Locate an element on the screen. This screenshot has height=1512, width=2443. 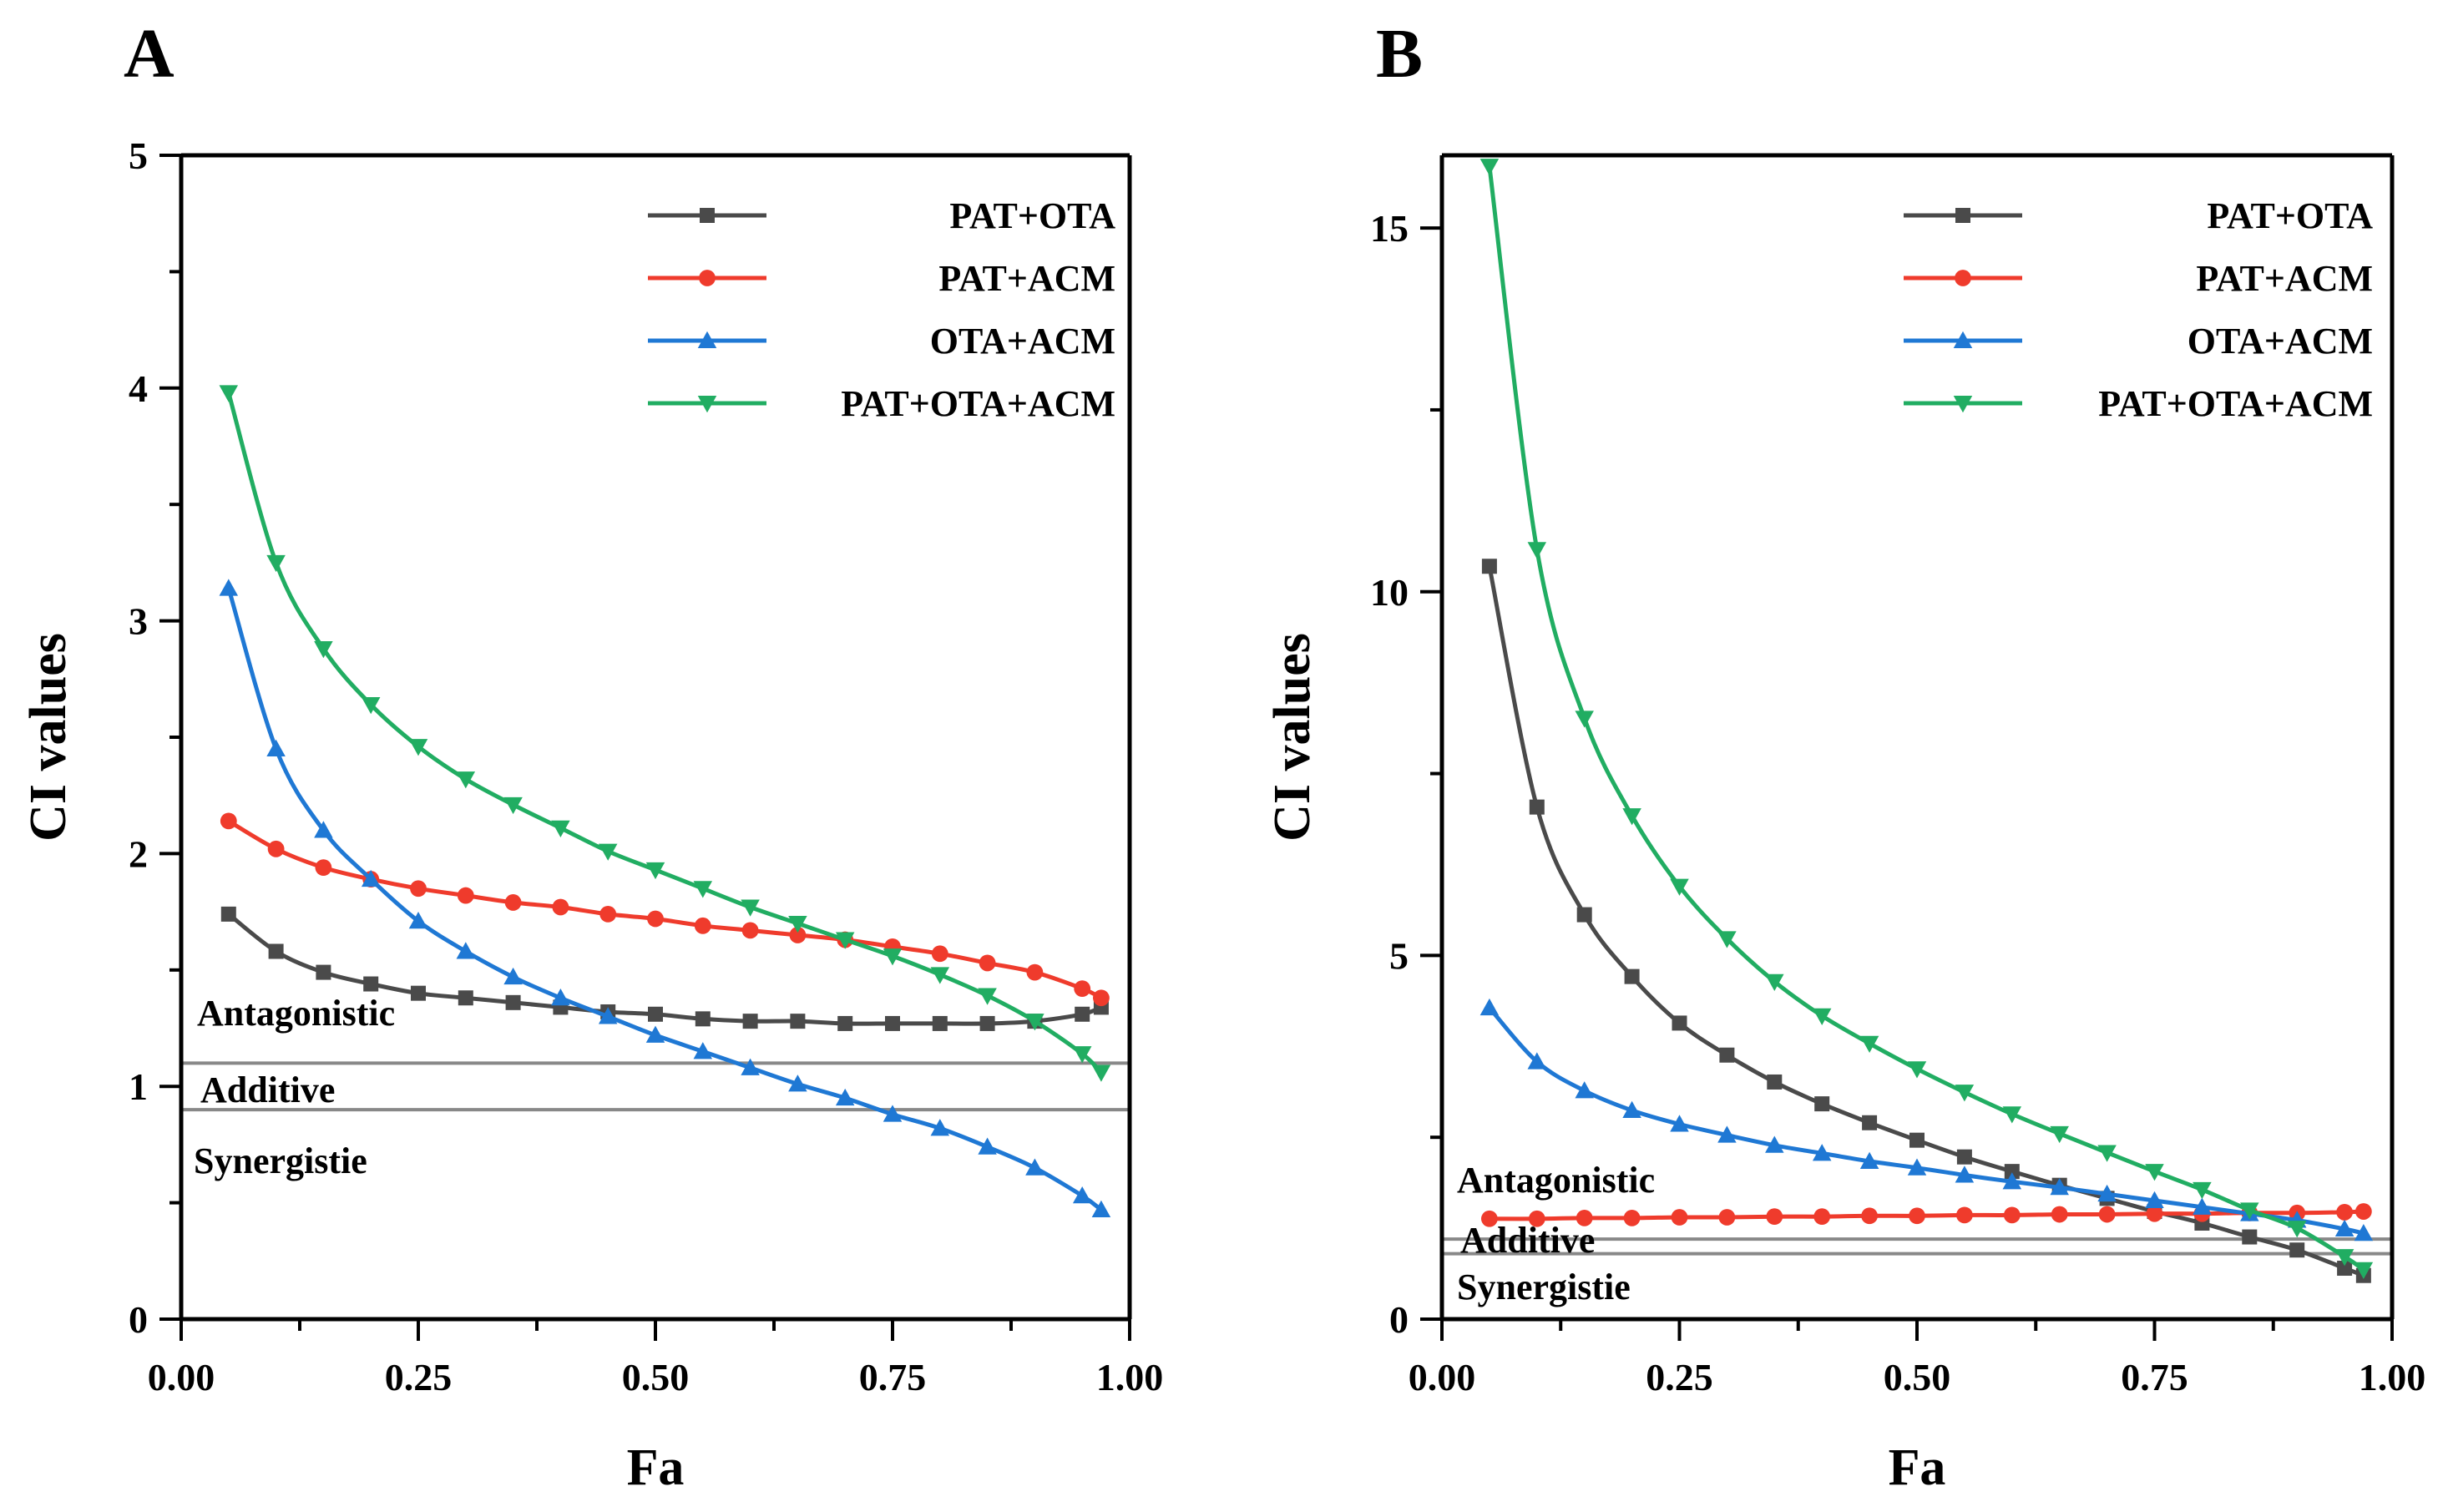
series-ota-acm is located at coordinates (1926, 1120).